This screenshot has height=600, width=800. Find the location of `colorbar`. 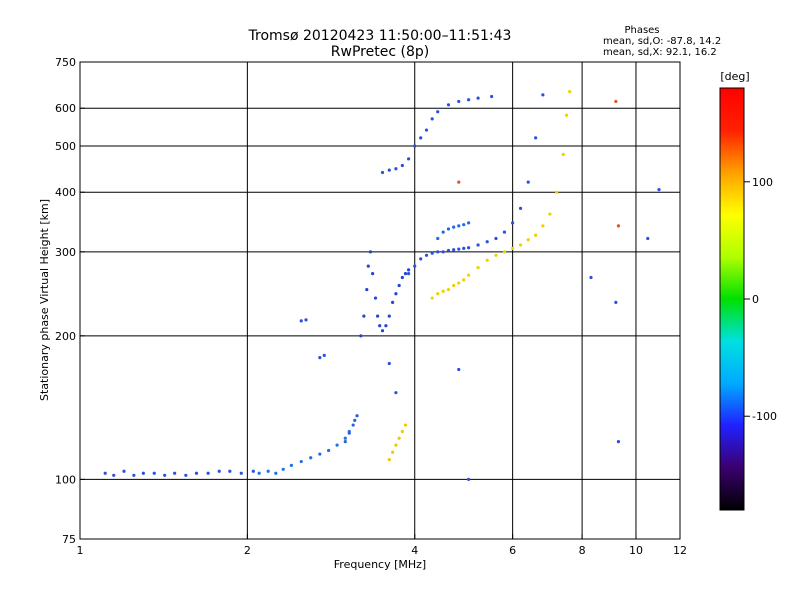

colorbar is located at coordinates (732, 299).